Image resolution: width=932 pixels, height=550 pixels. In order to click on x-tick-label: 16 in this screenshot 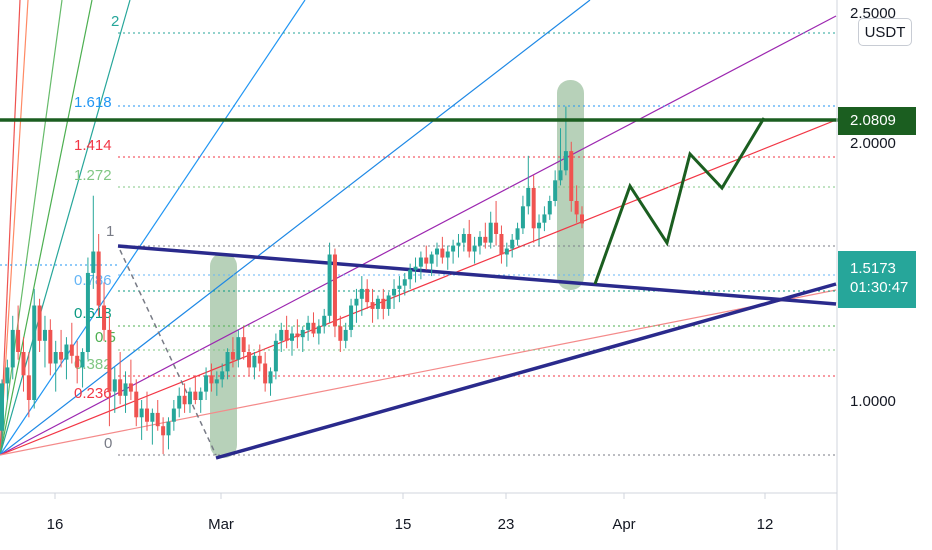, I will do `click(55, 524)`.